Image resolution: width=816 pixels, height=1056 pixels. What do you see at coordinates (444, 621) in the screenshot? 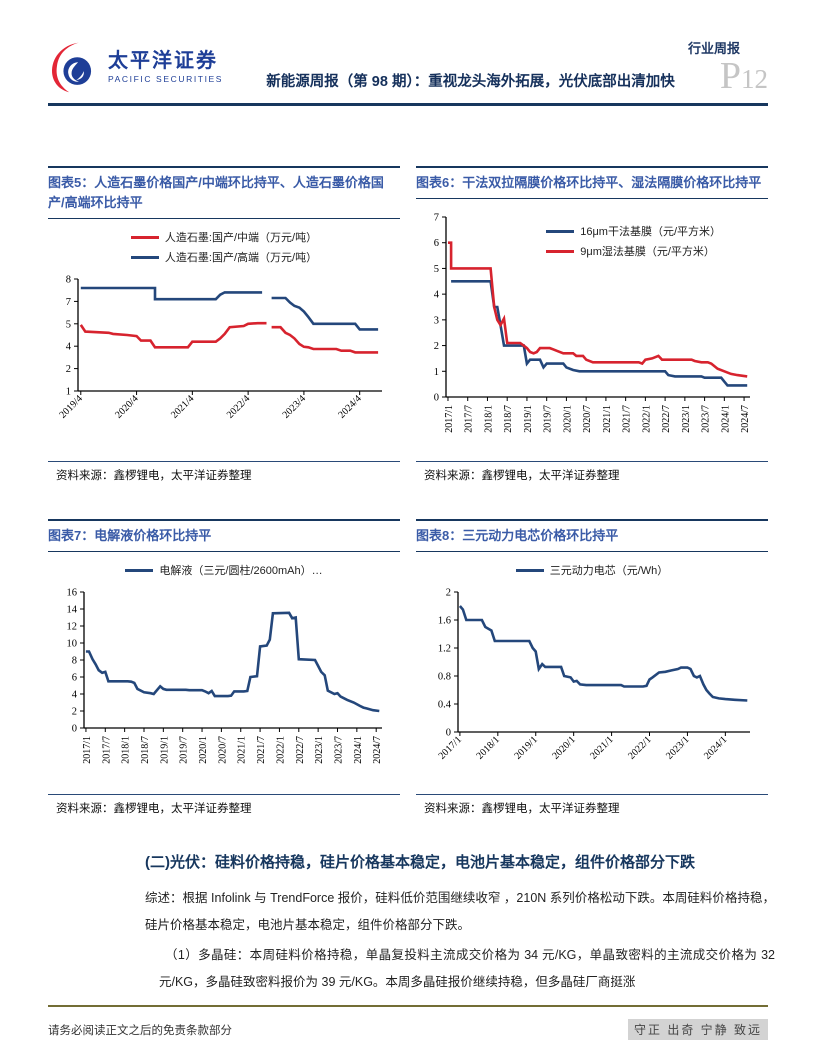
I see `svg-text: 1.6` at bounding box center [444, 621].